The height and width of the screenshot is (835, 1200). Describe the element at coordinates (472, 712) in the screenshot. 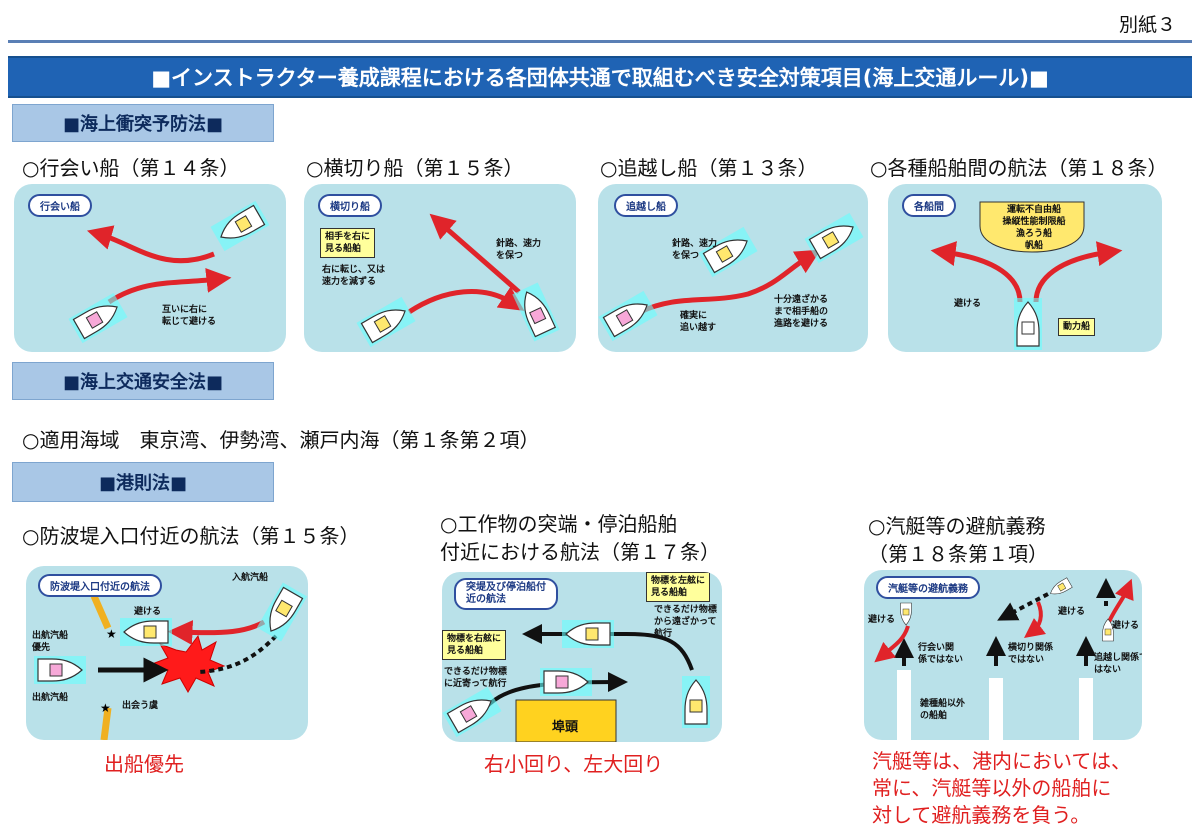

I see `boat-pink-left` at that location.